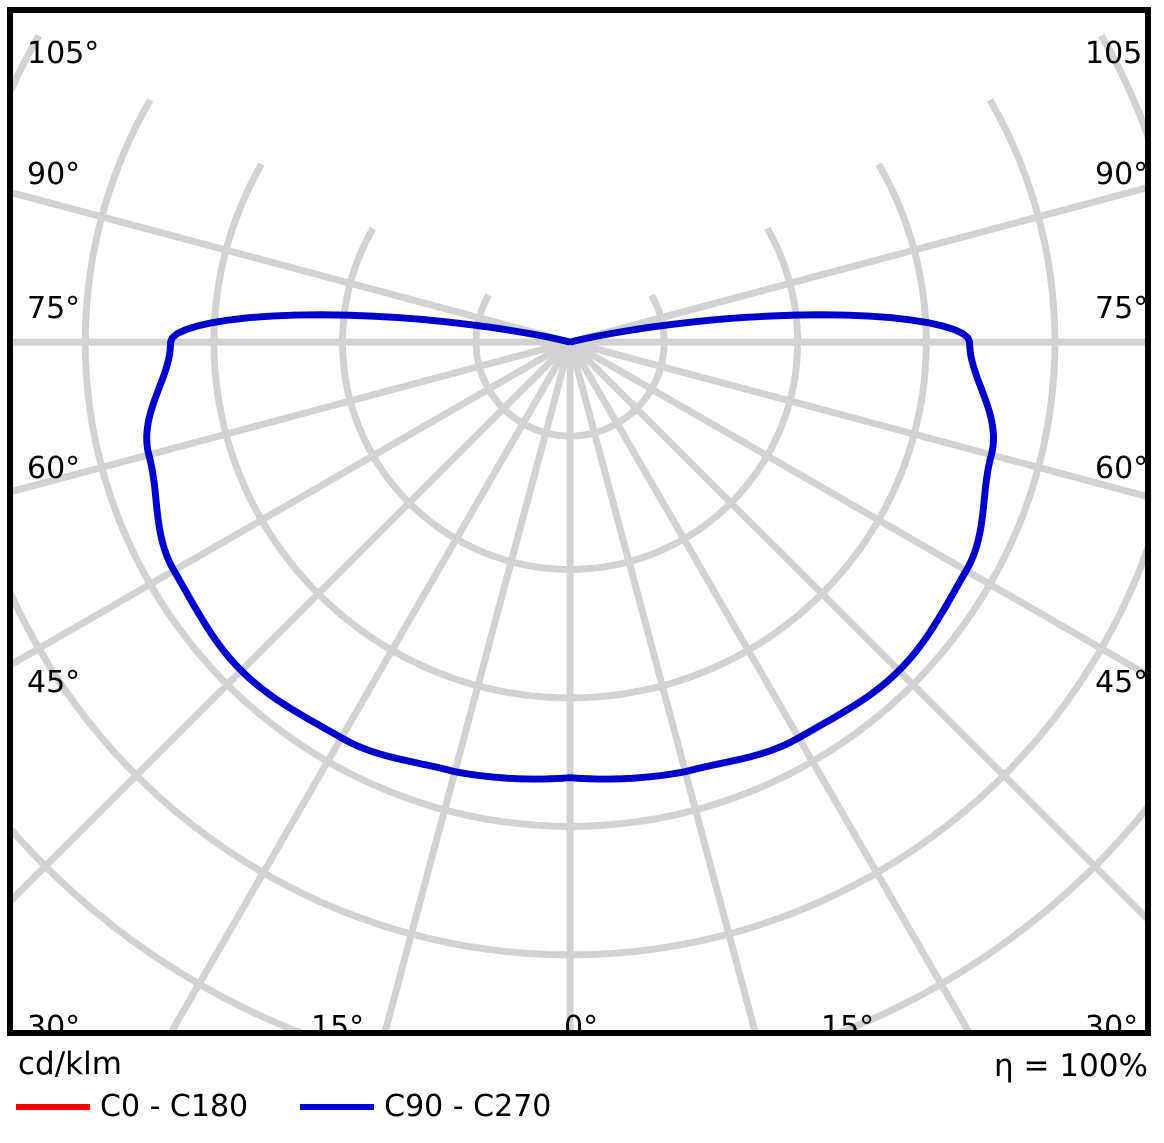 The image size is (1164, 1143). What do you see at coordinates (1122, 468) in the screenshot?
I see `gamma-label-right-3: 60°` at bounding box center [1122, 468].